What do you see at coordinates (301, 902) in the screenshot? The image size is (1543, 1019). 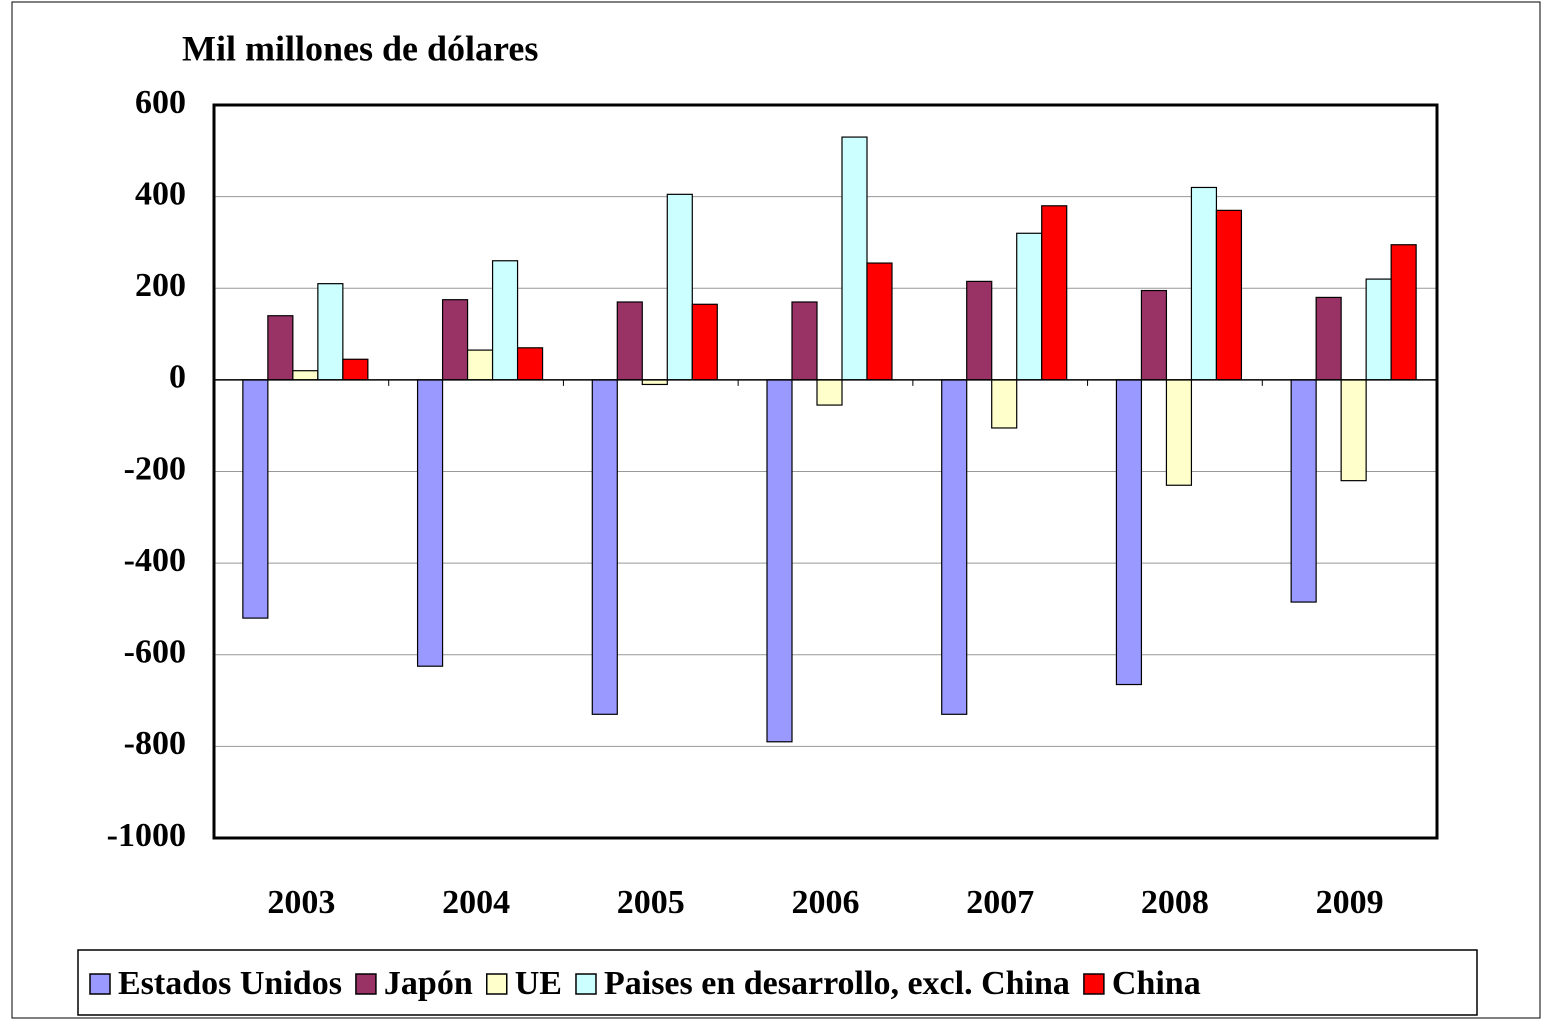 I see `x-tick-label: 2003` at bounding box center [301, 902].